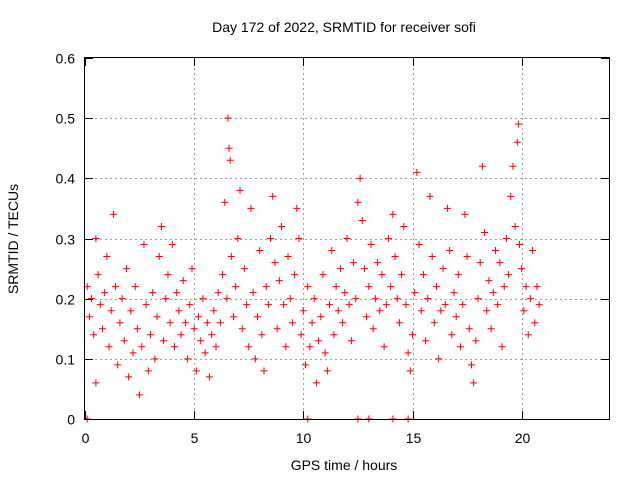  Describe the element at coordinates (304, 438) in the screenshot. I see `x-tick-label: 10` at that location.